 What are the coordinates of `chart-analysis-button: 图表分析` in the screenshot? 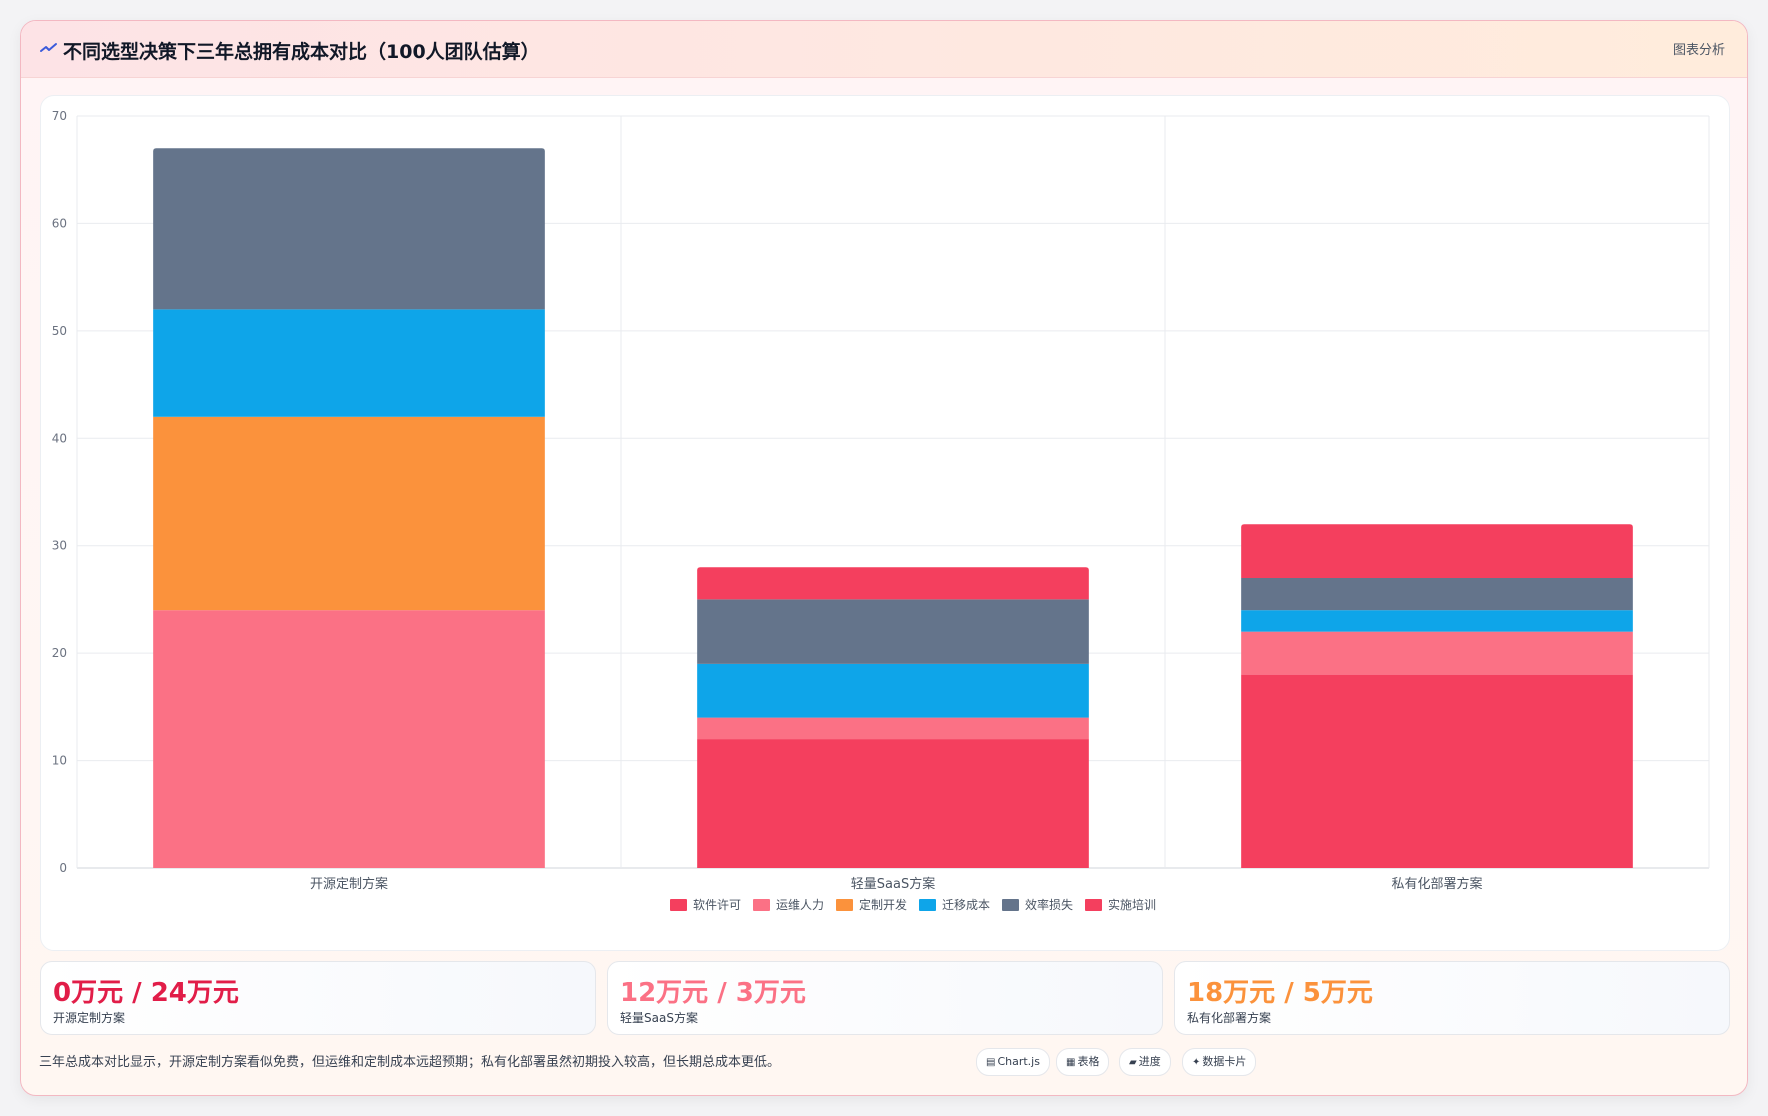 It's located at (1698, 50).